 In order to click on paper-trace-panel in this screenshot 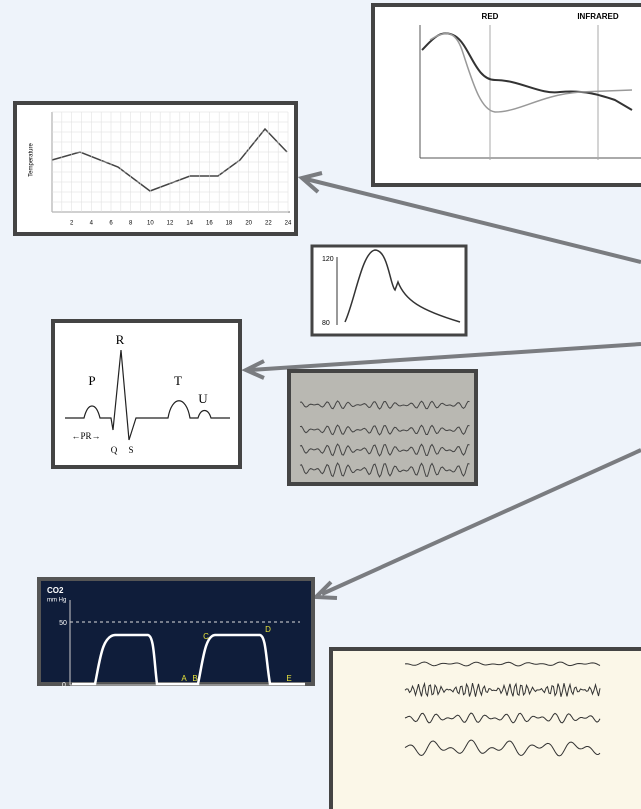, I will do `click(382, 427)`.